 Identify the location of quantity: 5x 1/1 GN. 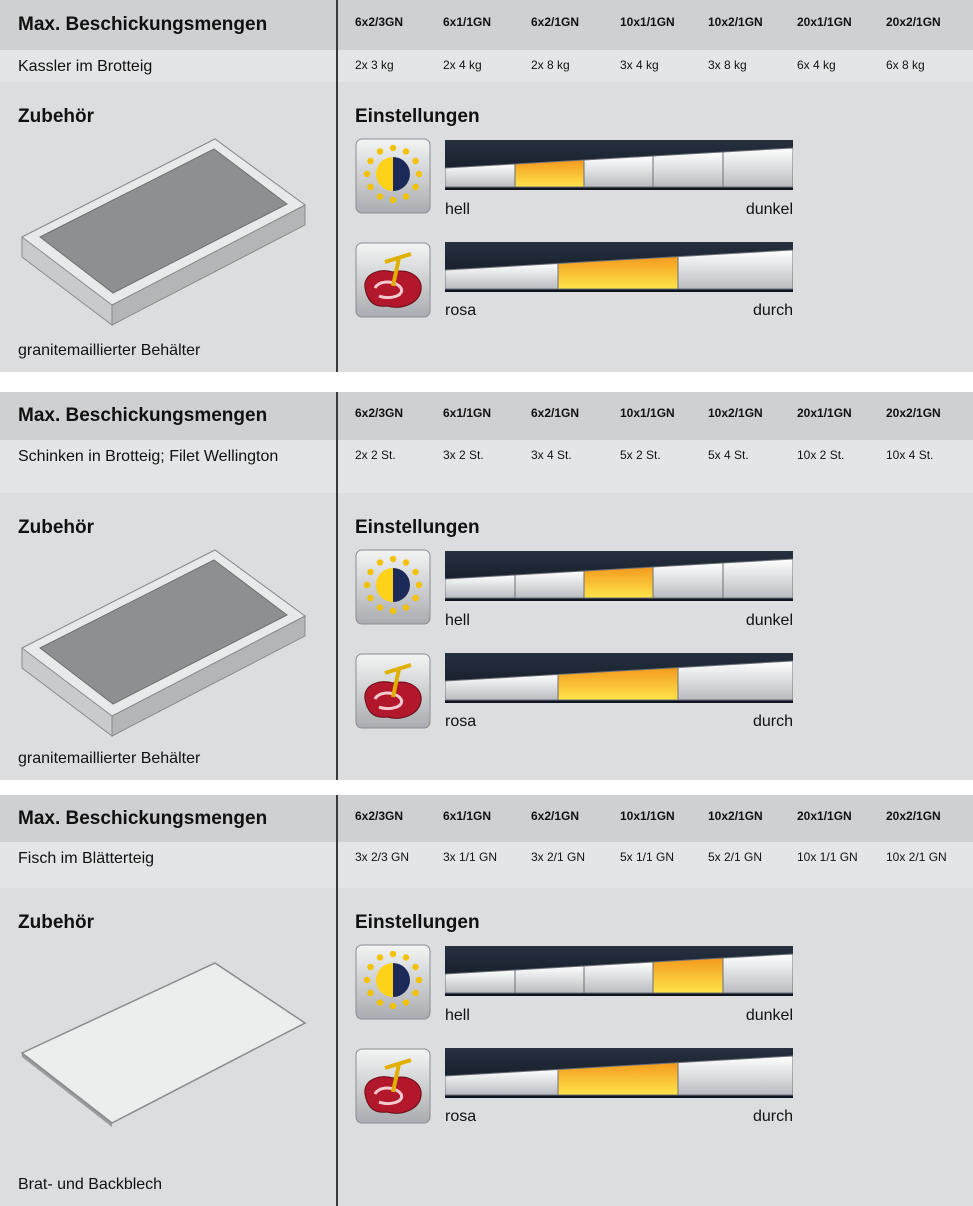
(647, 857).